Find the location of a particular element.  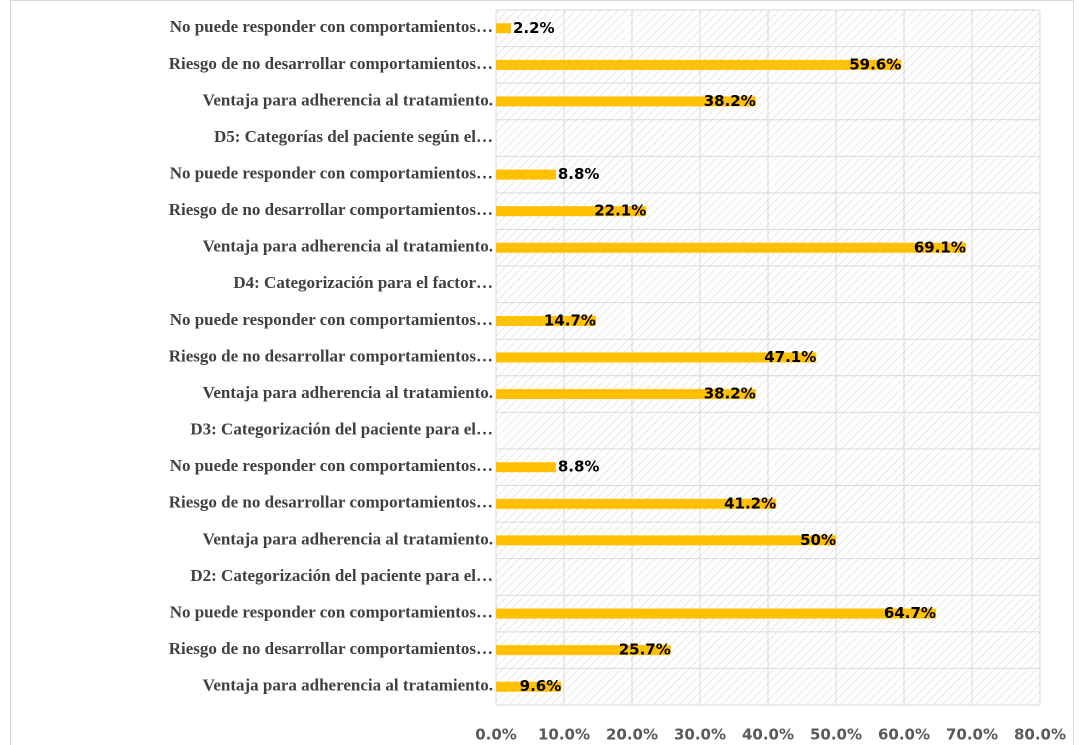

x-tick-label: 0.0% is located at coordinates (496, 735).